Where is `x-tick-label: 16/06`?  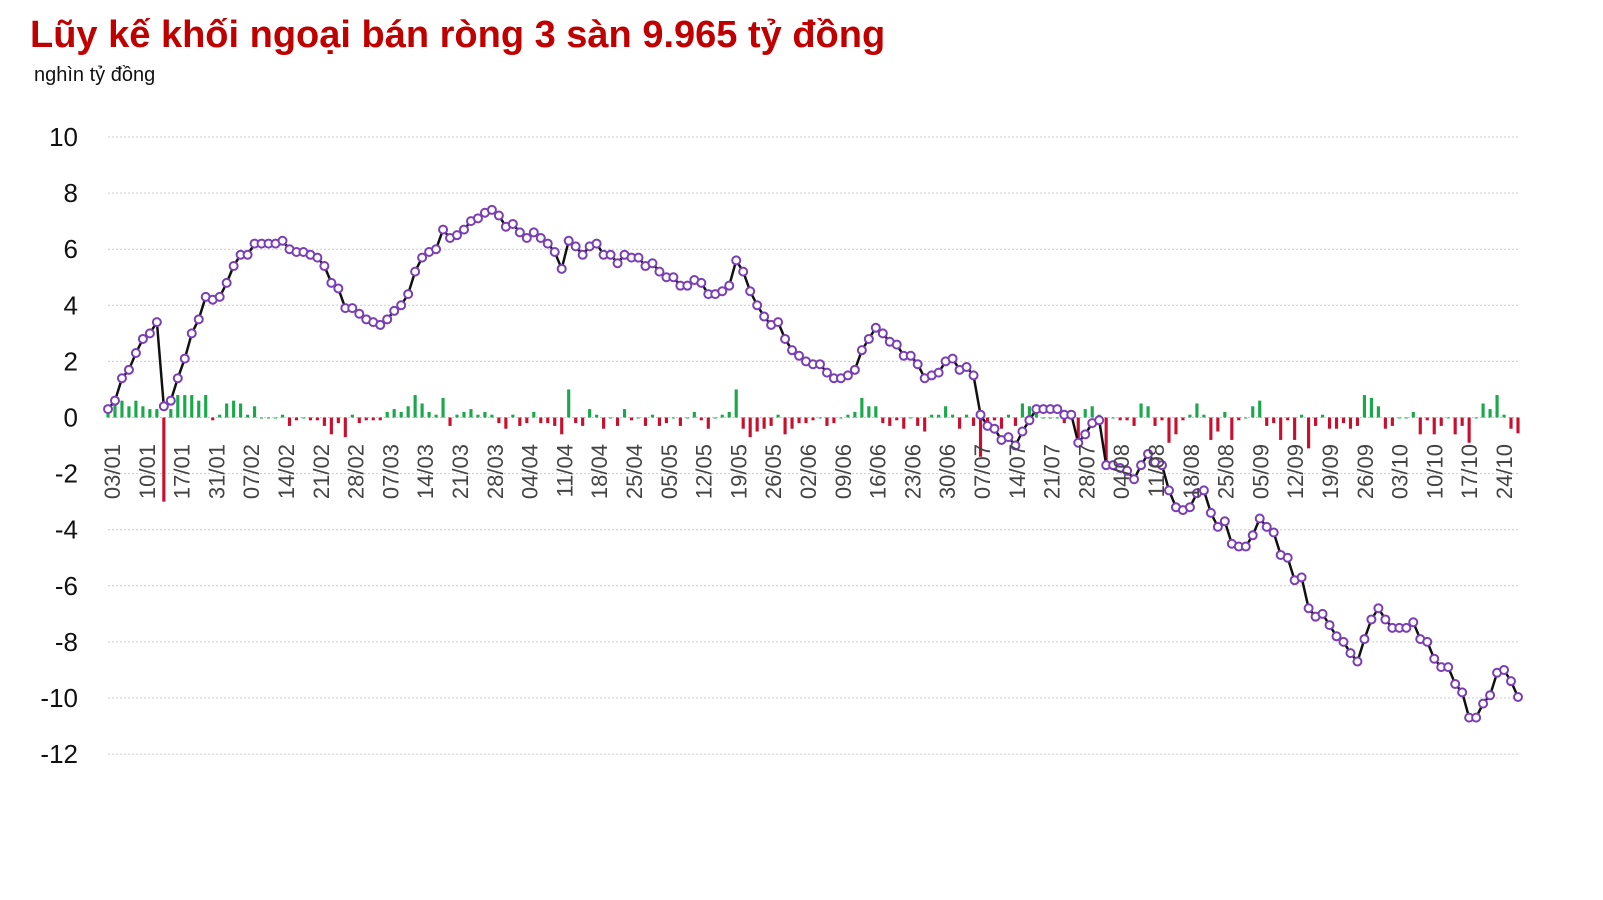 x-tick-label: 16/06 is located at coordinates (878, 471).